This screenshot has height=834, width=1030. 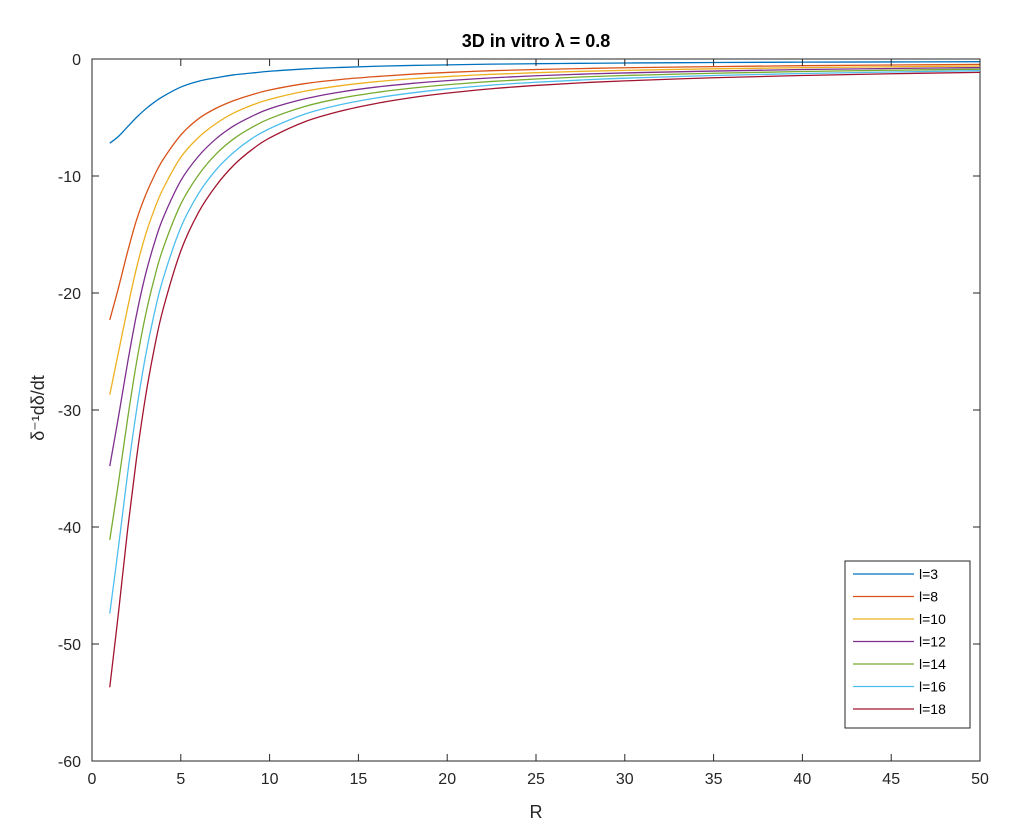 What do you see at coordinates (69, 411) in the screenshot?
I see `y-tick-label: -30` at bounding box center [69, 411].